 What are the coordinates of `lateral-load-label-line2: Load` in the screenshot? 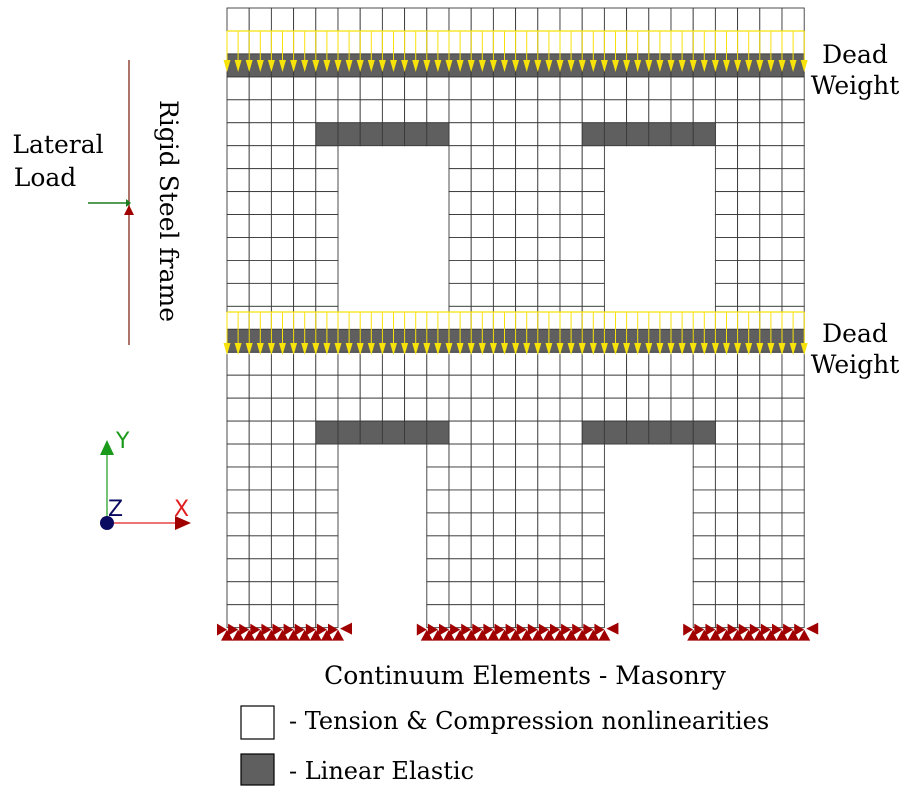 It's located at (45, 177).